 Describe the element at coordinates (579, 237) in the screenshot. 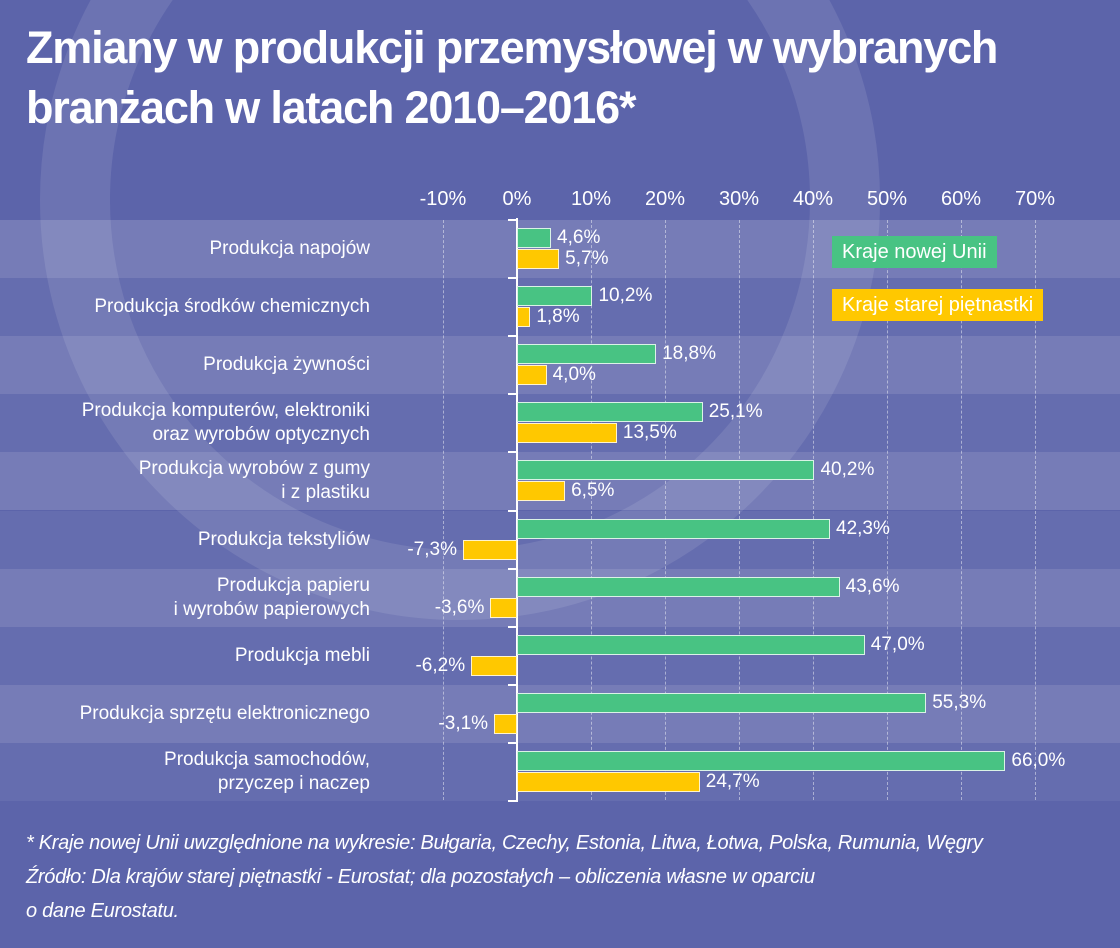

I see `value-label-new-union: 4,6%` at that location.